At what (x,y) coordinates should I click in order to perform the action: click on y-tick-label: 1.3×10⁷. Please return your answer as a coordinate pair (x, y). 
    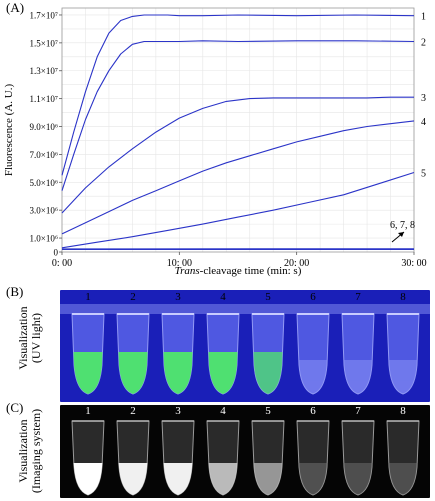
    Looking at the image, I should click on (44, 71).